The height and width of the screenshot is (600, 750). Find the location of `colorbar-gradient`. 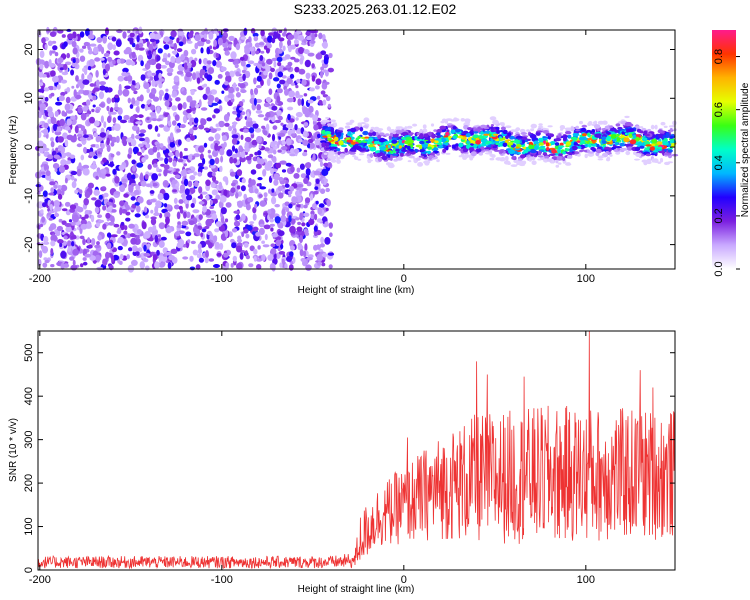

colorbar-gradient is located at coordinates (724, 149).